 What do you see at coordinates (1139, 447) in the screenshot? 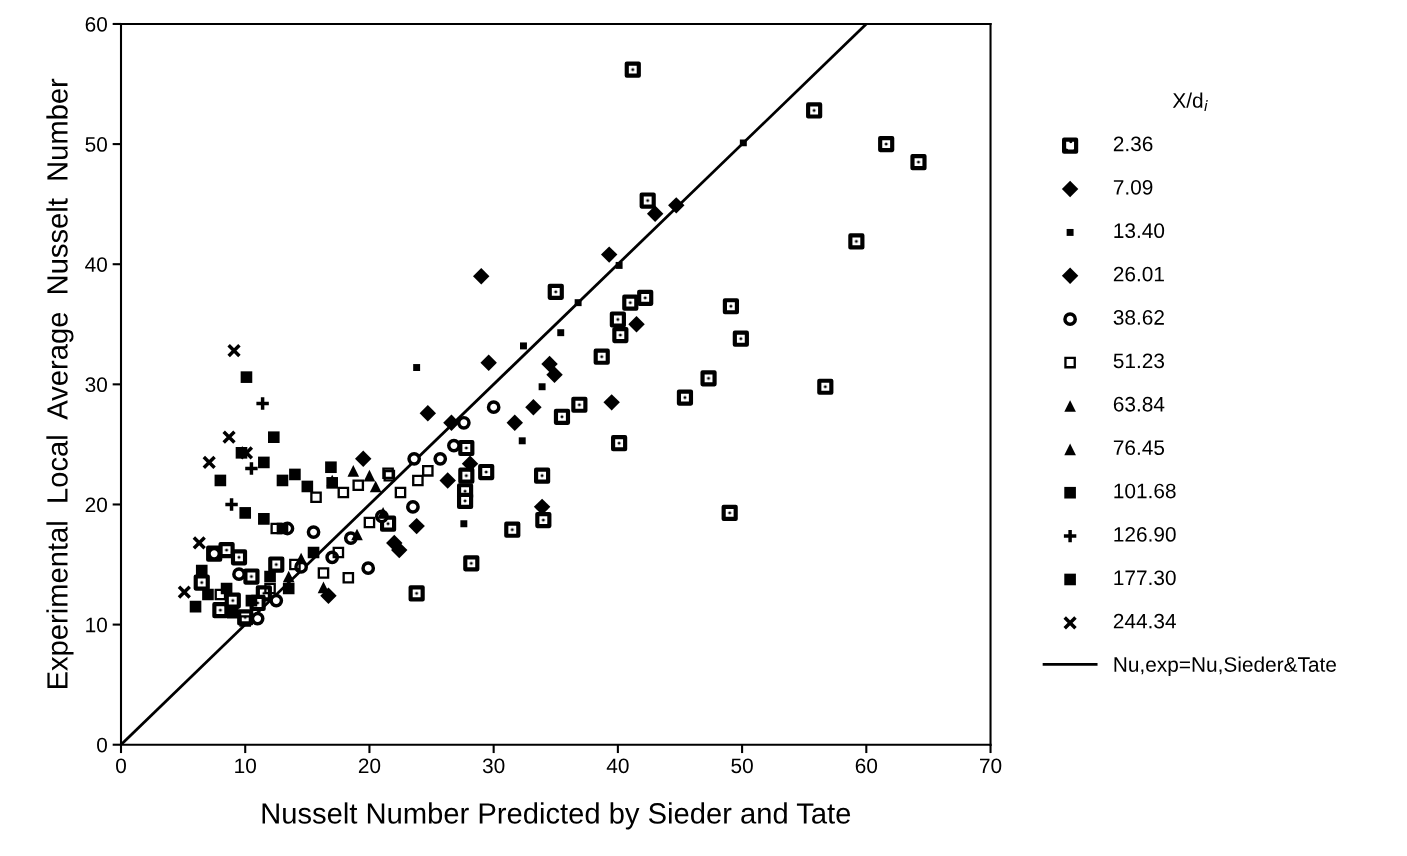
I see `legend-label: 76.45` at bounding box center [1139, 447].